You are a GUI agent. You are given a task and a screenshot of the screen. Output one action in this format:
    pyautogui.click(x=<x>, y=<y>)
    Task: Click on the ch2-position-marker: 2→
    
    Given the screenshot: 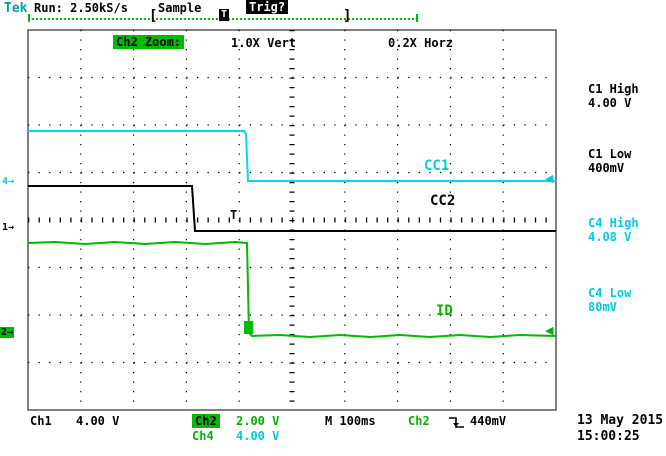 What is the action you would take?
    pyautogui.click(x=7, y=332)
    